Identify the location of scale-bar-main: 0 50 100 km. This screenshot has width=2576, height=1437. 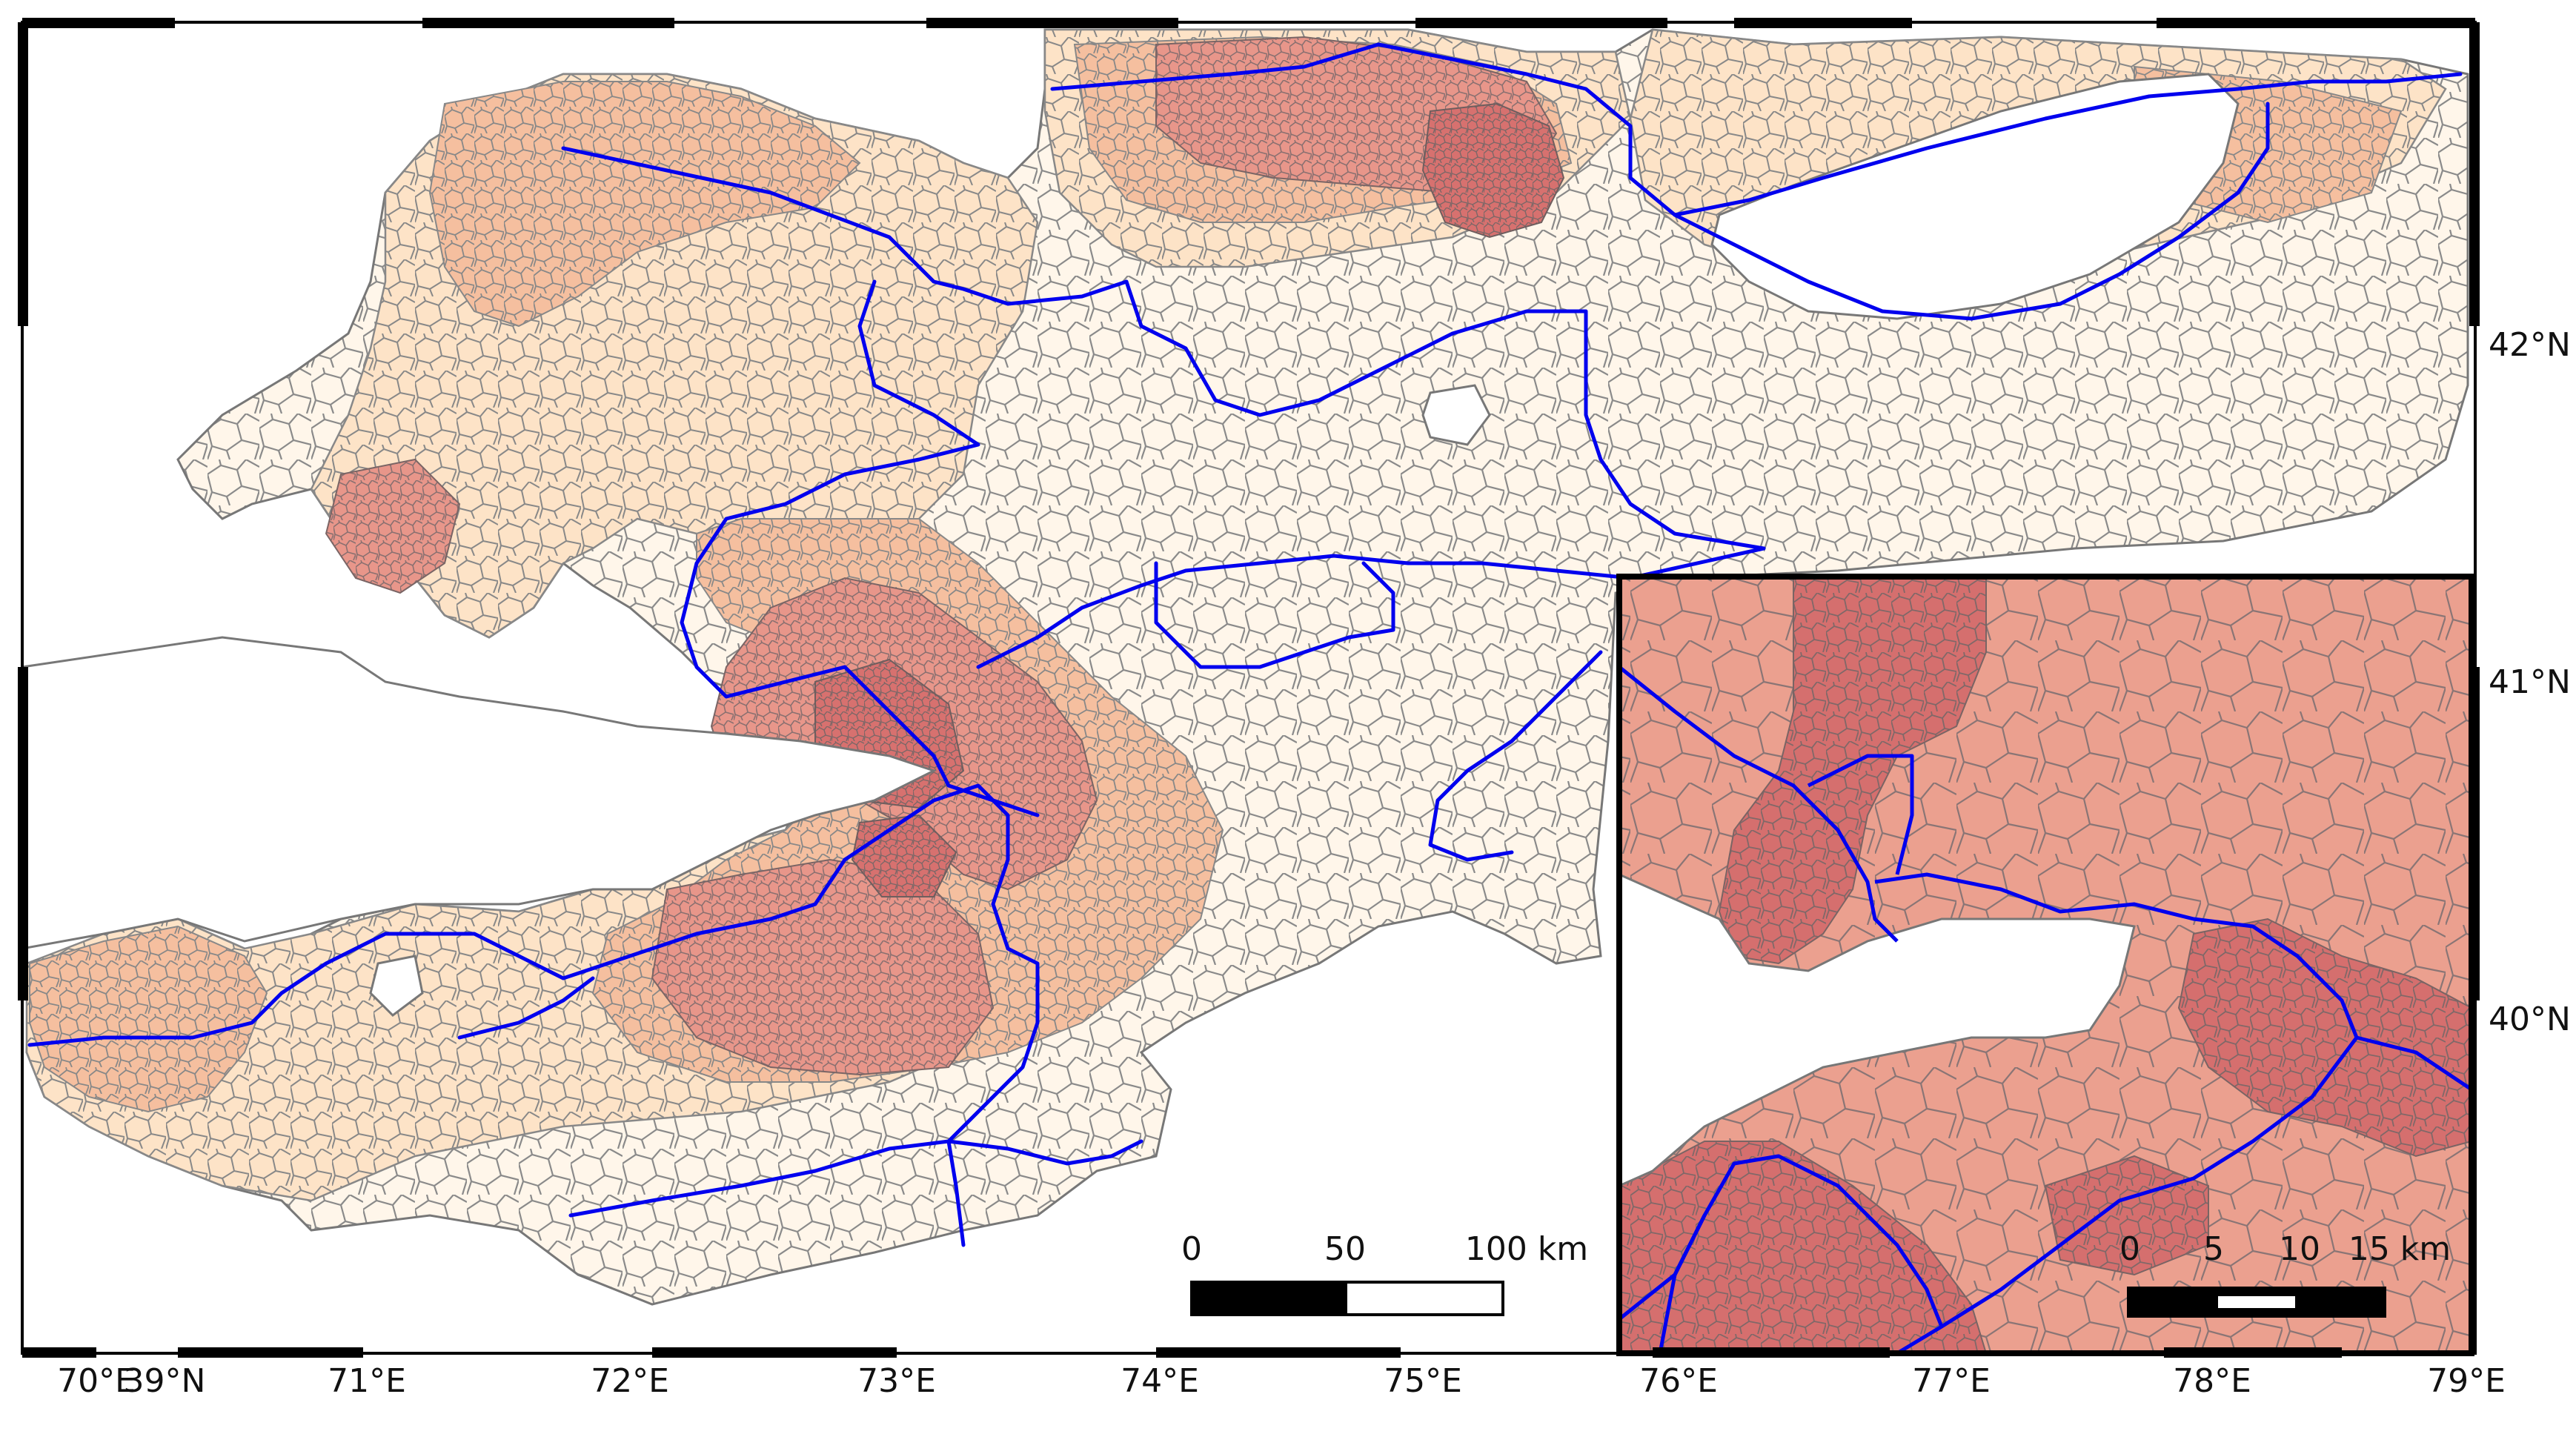
(1384, 1273).